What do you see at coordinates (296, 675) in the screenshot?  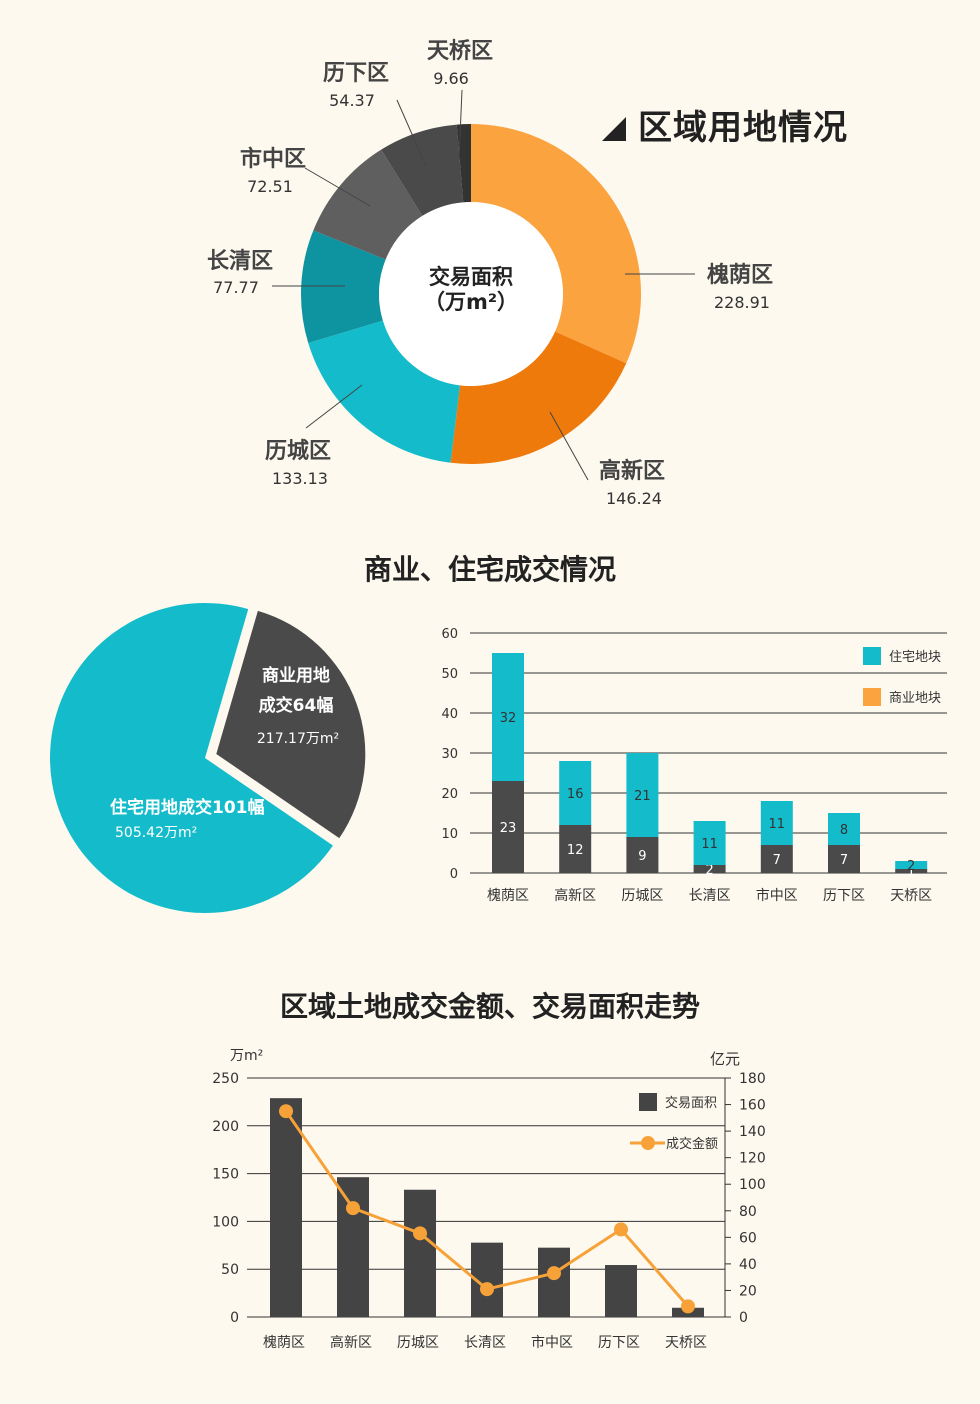 I see `commercial-label-line1: 商业用地` at bounding box center [296, 675].